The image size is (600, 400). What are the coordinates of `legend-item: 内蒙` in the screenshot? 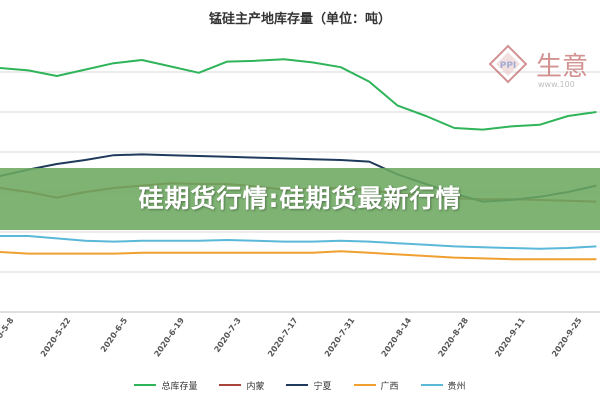 It's located at (241, 385).